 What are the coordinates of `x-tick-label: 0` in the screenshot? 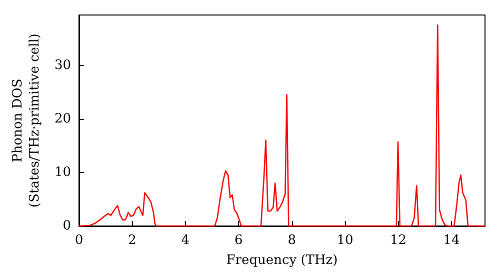 It's located at (79, 240).